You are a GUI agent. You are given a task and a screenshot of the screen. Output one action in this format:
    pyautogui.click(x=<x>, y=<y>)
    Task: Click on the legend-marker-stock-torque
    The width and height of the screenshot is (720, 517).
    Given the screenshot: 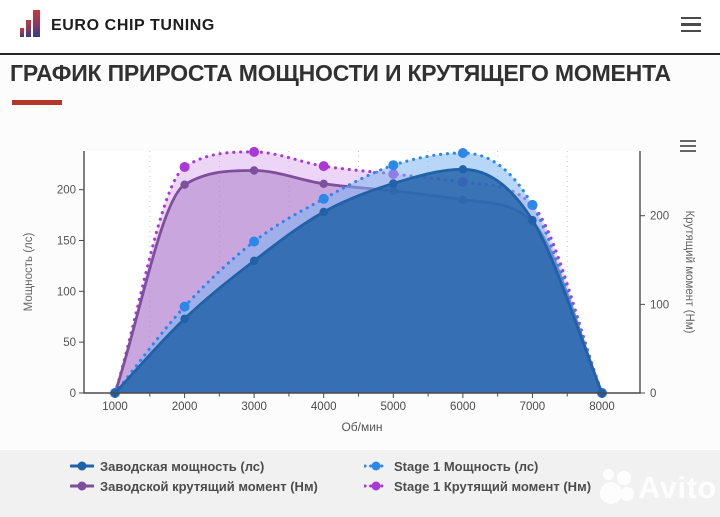 What is the action you would take?
    pyautogui.click(x=82, y=486)
    